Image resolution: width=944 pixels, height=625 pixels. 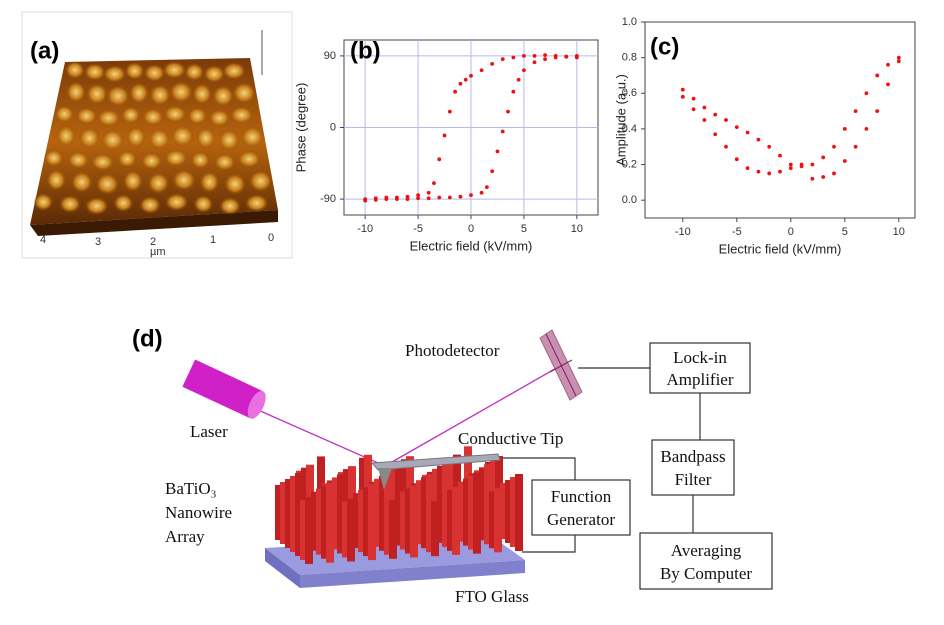 What do you see at coordinates (158, 252) in the screenshot?
I see `afm-unit: µm` at bounding box center [158, 252].